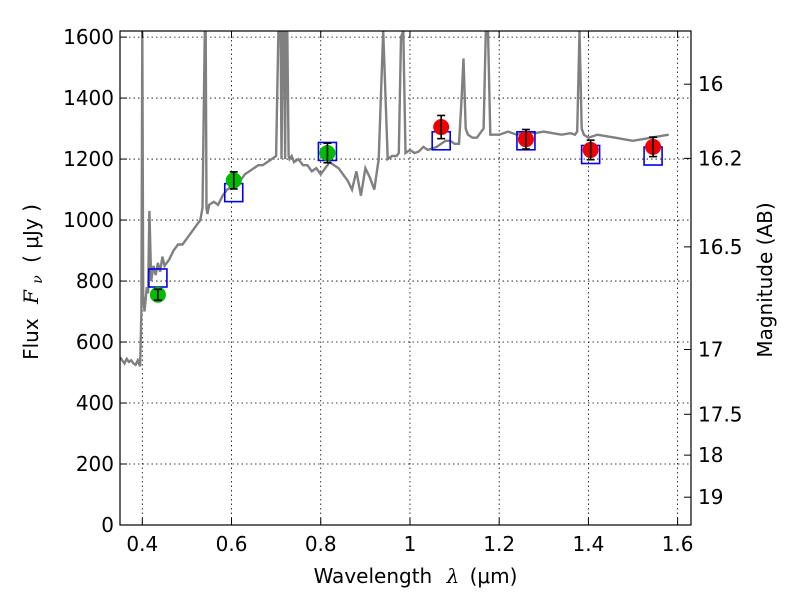 Image resolution: width=800 pixels, height=600 pixels. Describe the element at coordinates (494, 576) in the screenshot. I see `x-axis-title-unit: (μm)` at that location.